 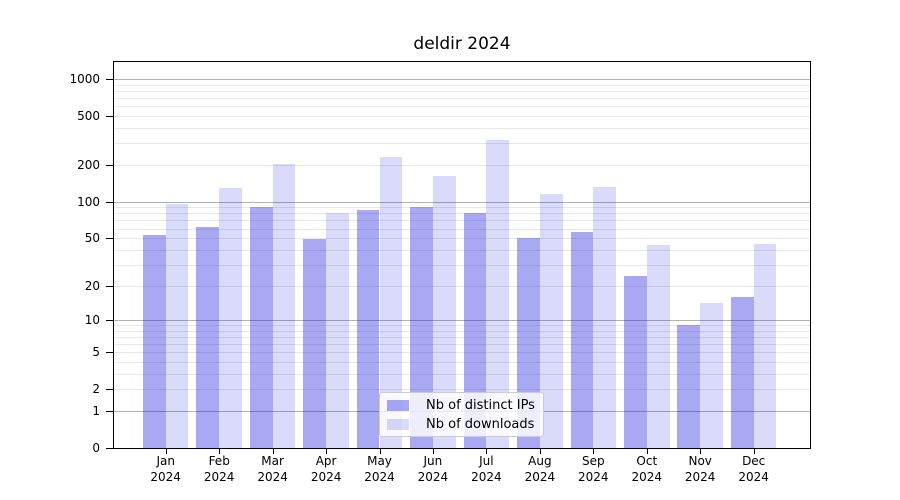 I want to click on x-tick-label: Nov 2024, so click(x=700, y=469).